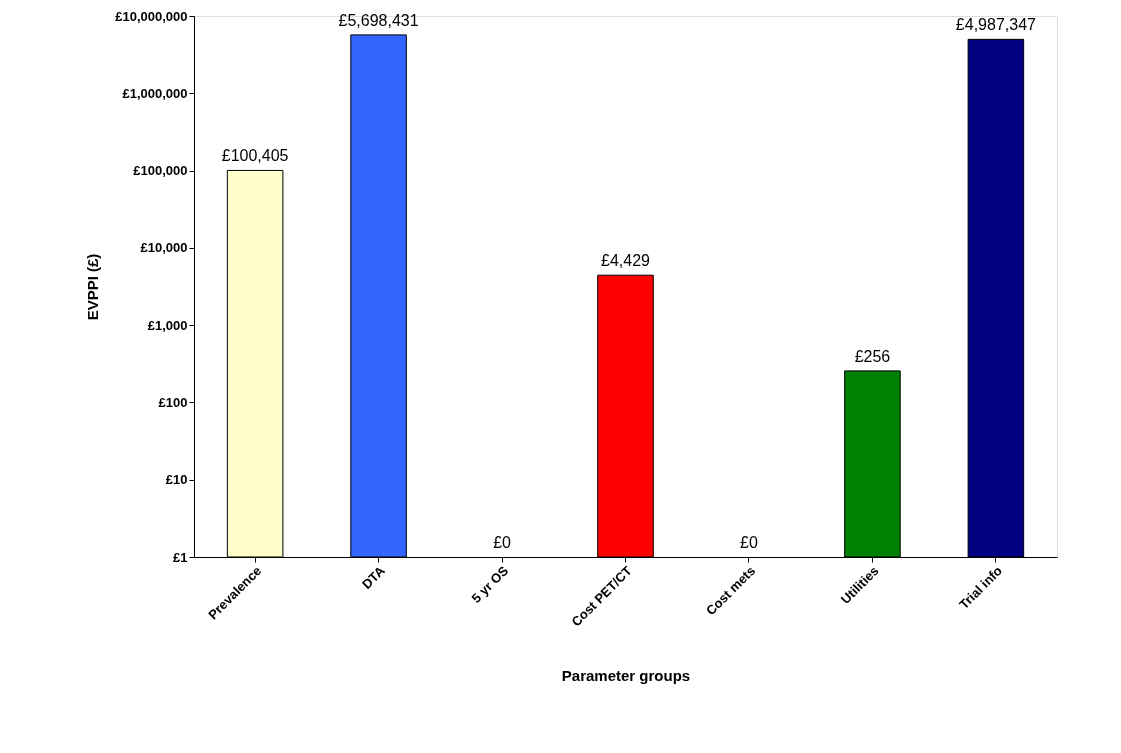 This screenshot has width=1121, height=753. I want to click on y-tick-label: £1,000,000, so click(155, 93).